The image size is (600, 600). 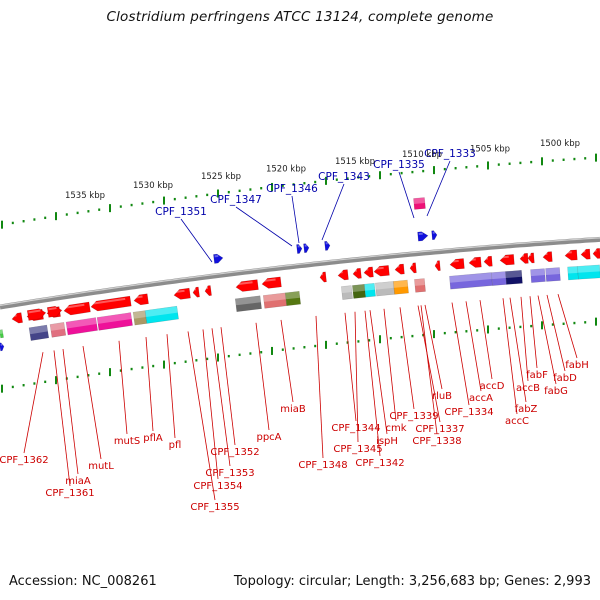 I want to click on gene-label: CPF_1352, so click(x=234, y=452).